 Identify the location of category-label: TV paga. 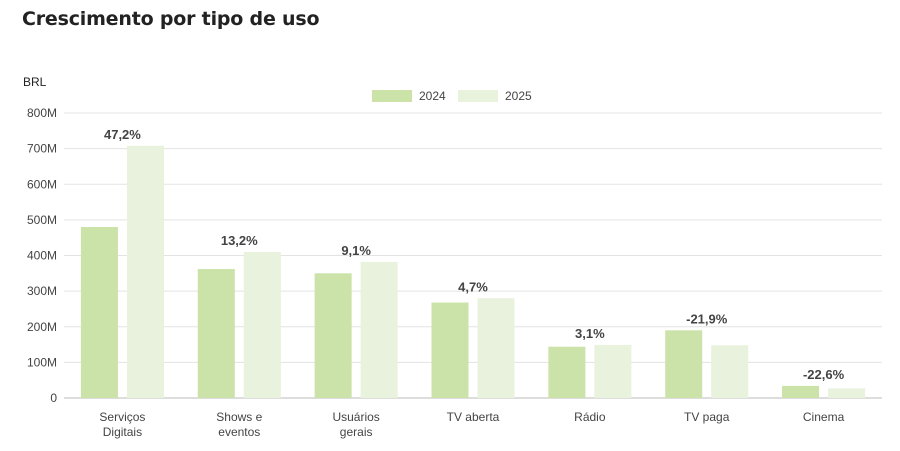
(707, 417).